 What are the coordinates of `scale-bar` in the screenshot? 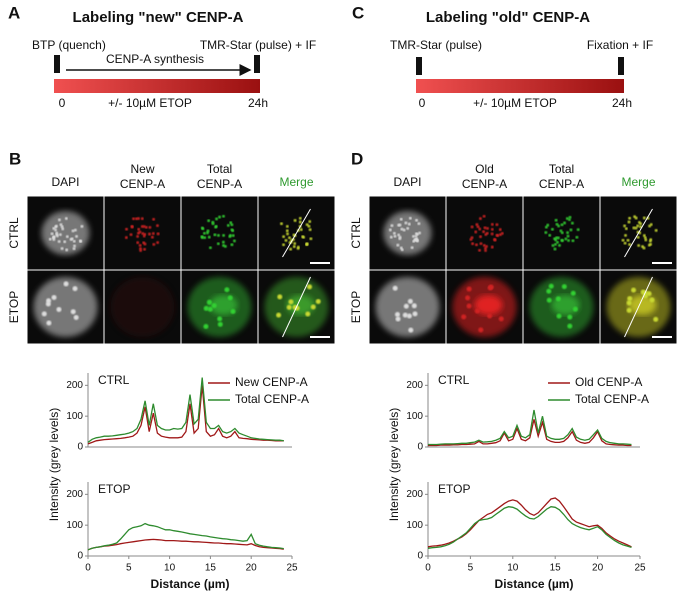 It's located at (662, 263).